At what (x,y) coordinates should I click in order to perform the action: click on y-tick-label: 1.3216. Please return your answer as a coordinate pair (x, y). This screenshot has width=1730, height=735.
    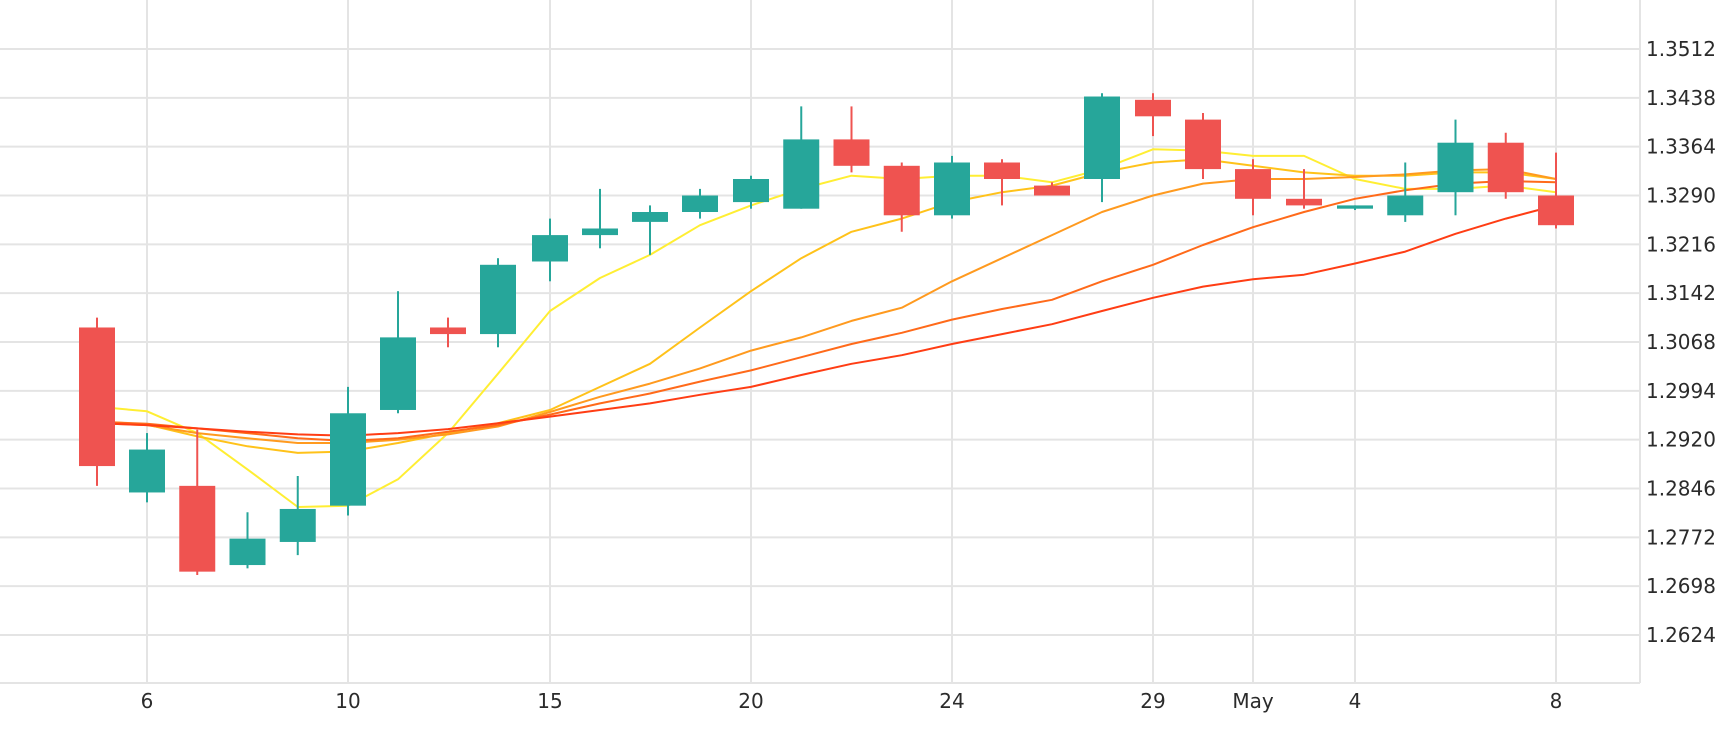
    Looking at the image, I should click on (1681, 244).